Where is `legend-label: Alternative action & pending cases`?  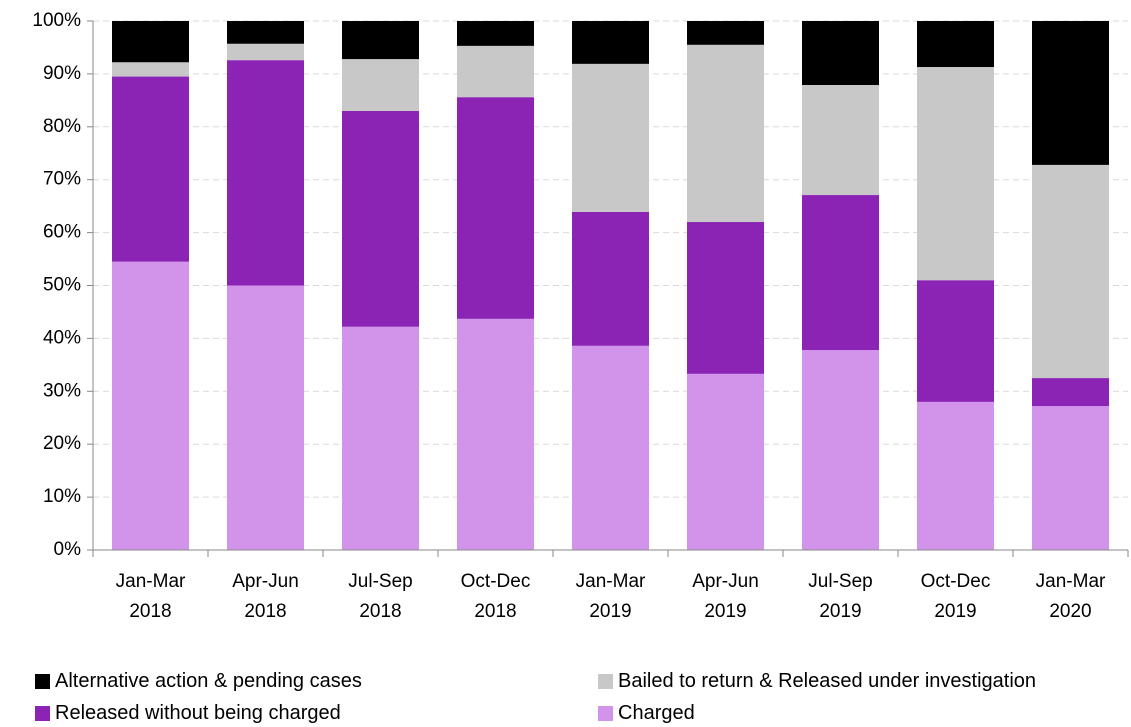
legend-label: Alternative action & pending cases is located at coordinates (208, 681).